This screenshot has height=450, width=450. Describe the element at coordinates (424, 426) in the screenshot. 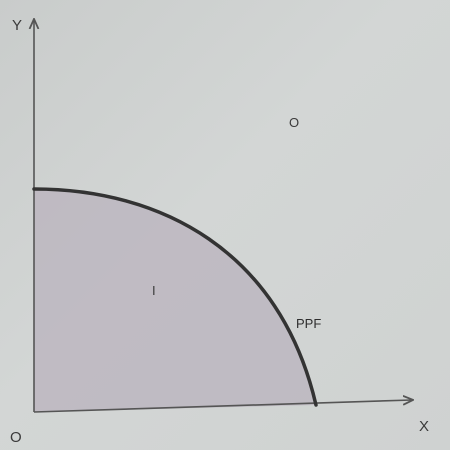

I see `x-axis-label: X` at that location.